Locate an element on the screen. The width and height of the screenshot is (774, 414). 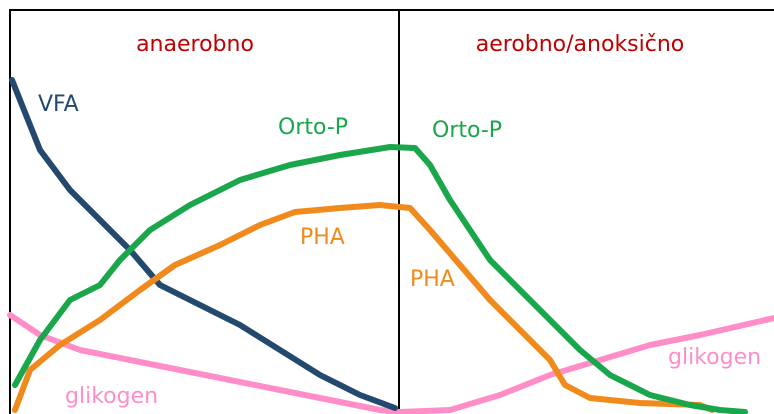
phase-label: aerobno/anoksično is located at coordinates (580, 44).